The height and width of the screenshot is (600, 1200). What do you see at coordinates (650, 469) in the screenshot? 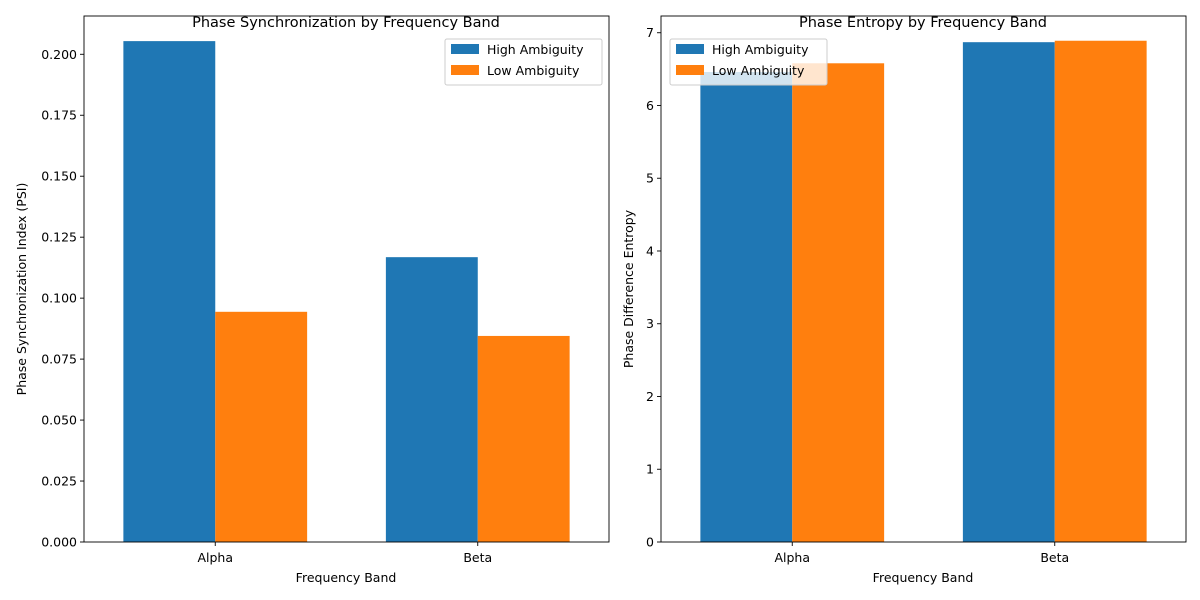
I see `y-tick-label: 1` at bounding box center [650, 469].